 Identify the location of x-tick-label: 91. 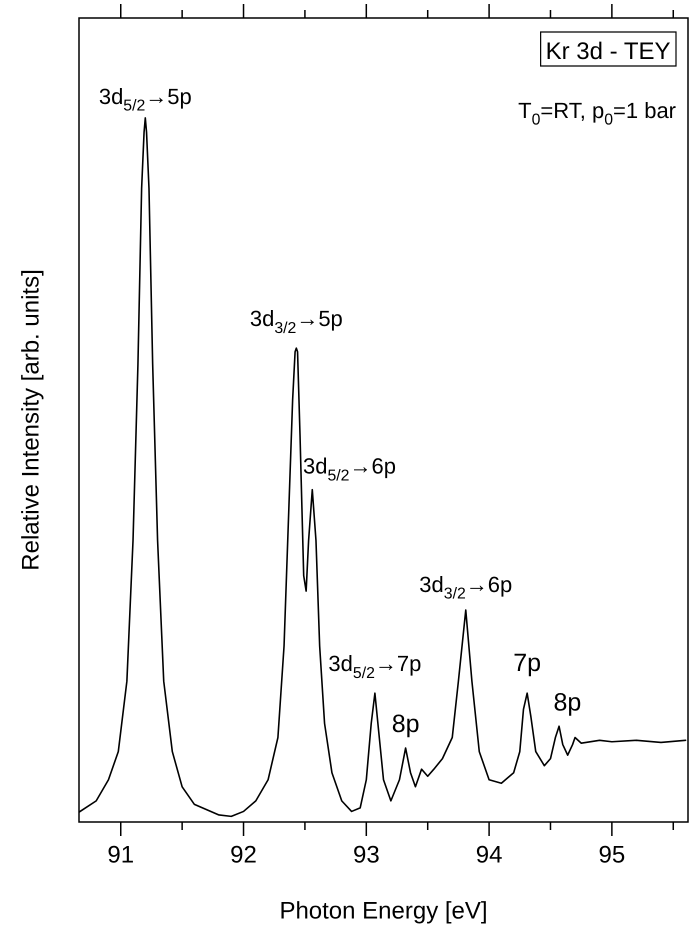
(120, 855).